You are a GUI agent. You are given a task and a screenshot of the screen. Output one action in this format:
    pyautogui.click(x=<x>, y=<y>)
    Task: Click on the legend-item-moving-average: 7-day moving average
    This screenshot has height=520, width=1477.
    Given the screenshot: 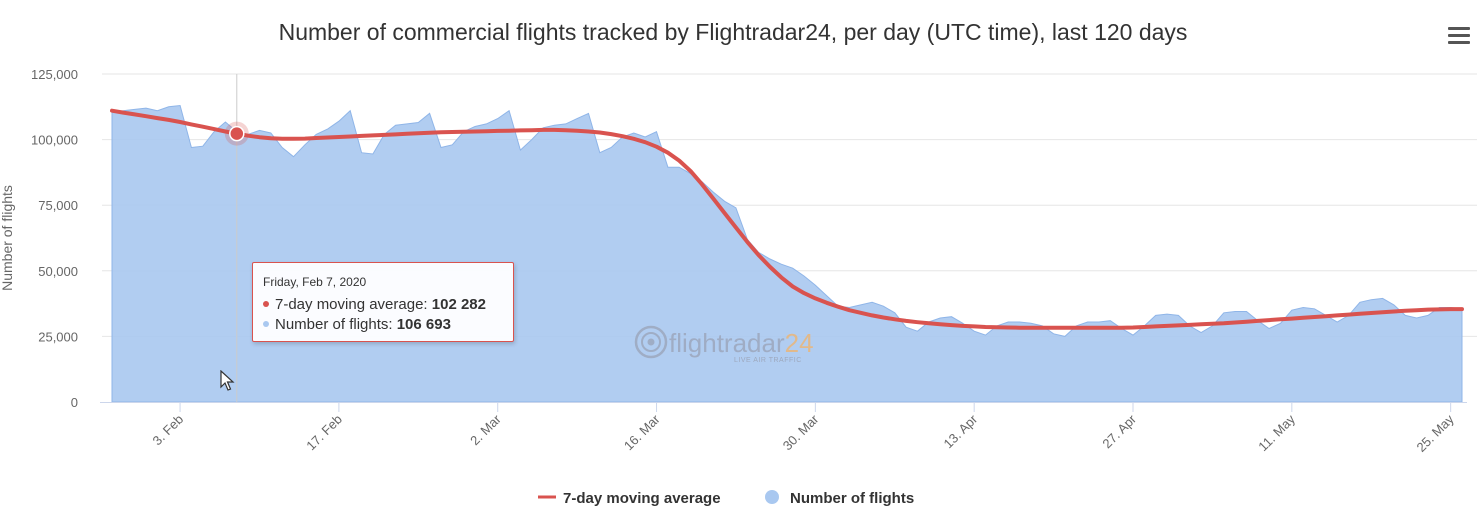 What is the action you would take?
    pyautogui.click(x=629, y=498)
    